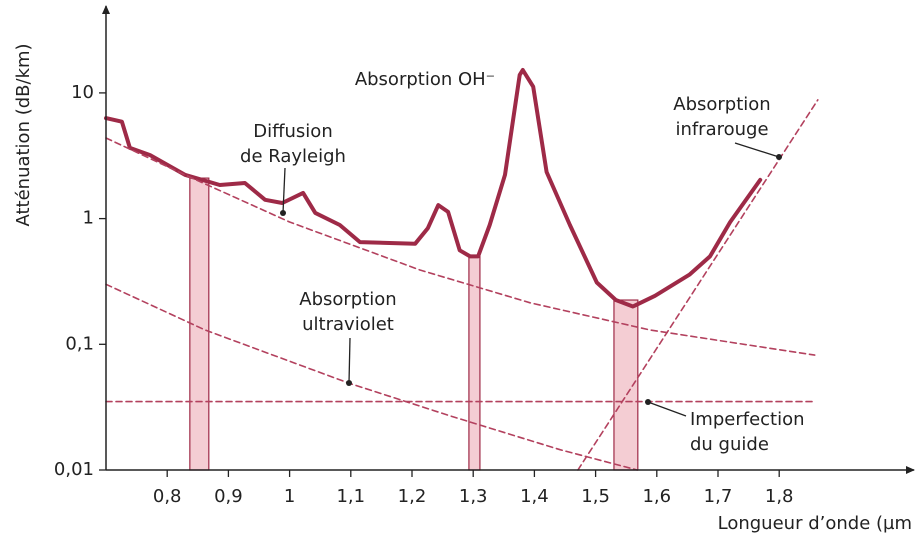 The height and width of the screenshot is (536, 916). I want to click on x-tick-label: 0,9, so click(228, 496).